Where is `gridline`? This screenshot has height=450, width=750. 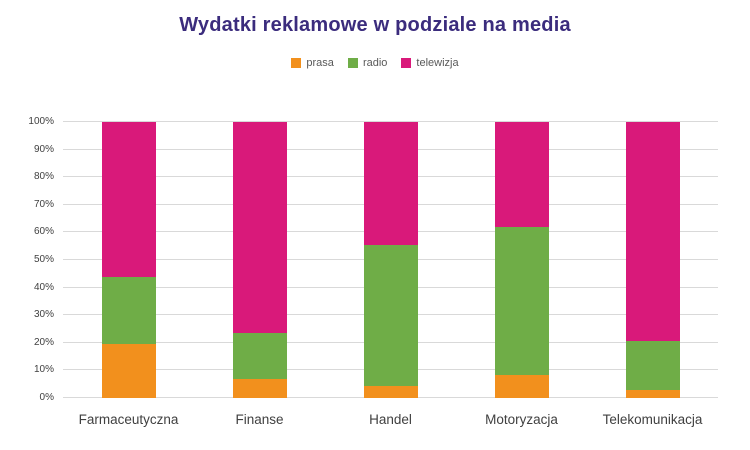 gridline is located at coordinates (390, 121).